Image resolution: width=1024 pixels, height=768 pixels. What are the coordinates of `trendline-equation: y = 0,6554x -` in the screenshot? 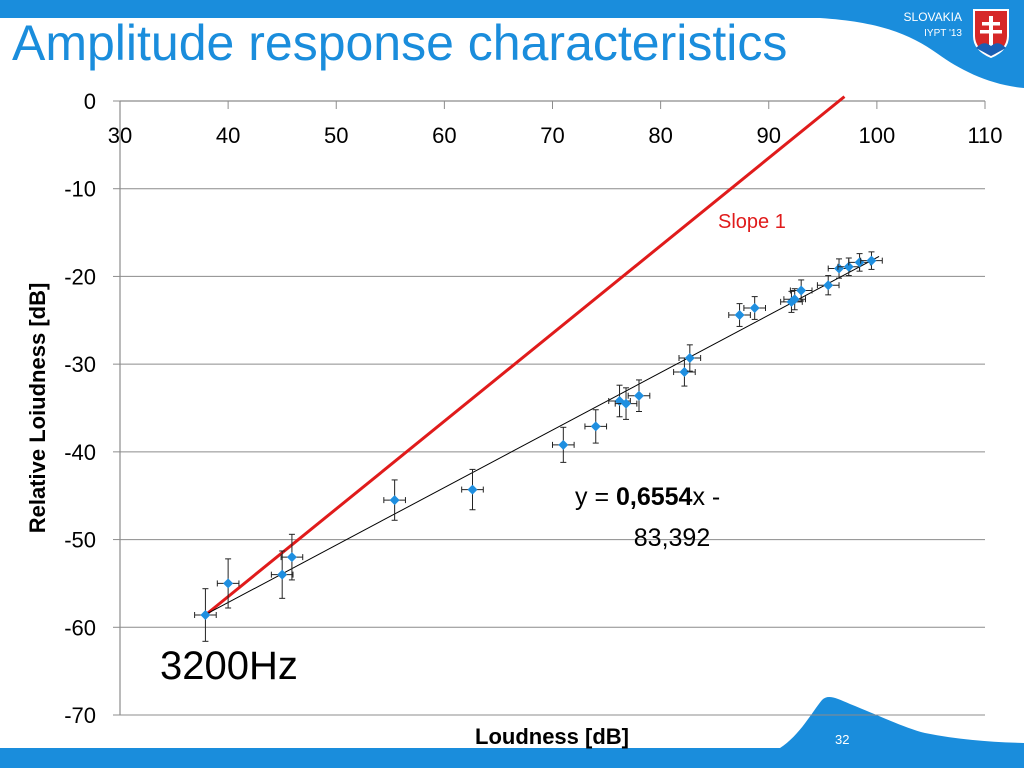 It's located at (647, 497).